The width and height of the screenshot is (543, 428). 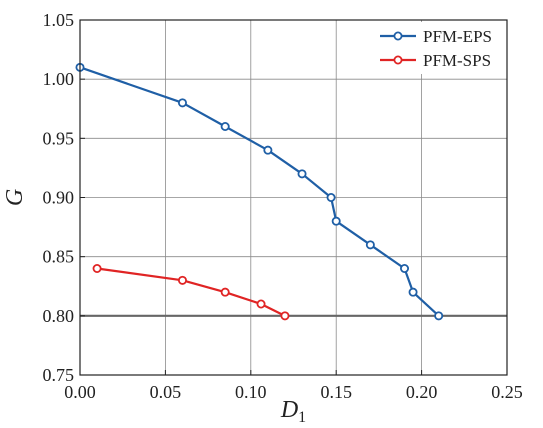 What do you see at coordinates (59, 79) in the screenshot?
I see `y-tick-label: 1.00` at bounding box center [59, 79].